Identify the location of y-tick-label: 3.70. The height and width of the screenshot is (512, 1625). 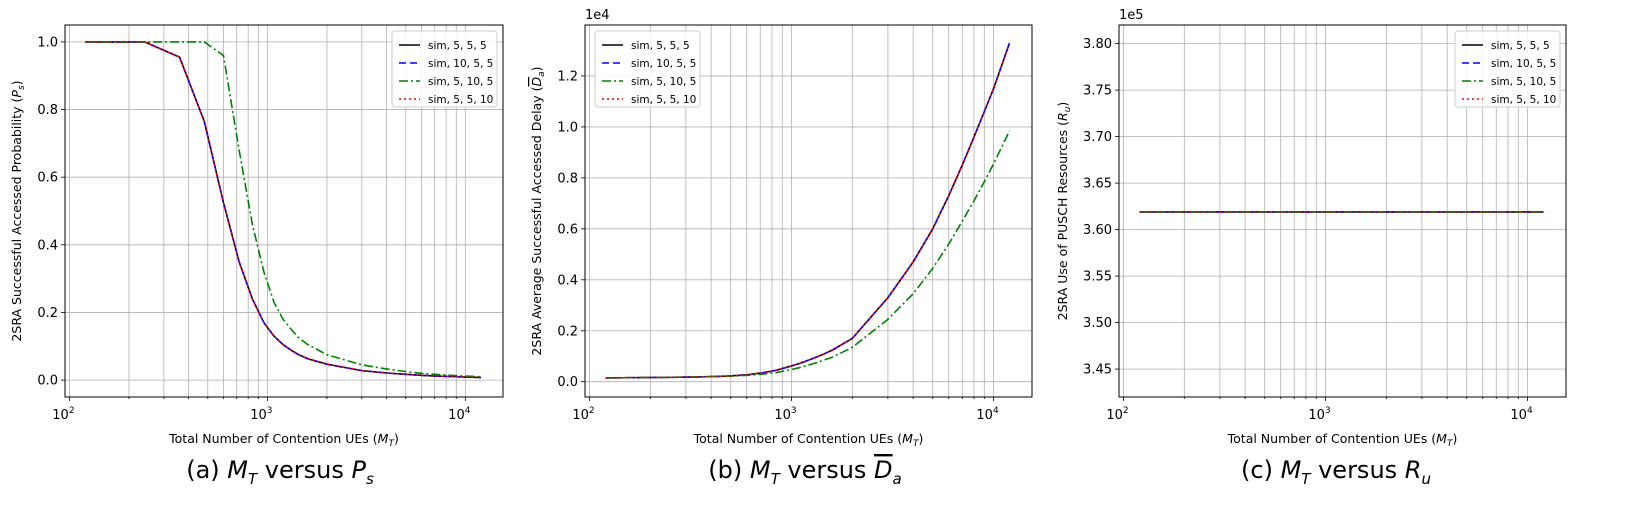
(1097, 137).